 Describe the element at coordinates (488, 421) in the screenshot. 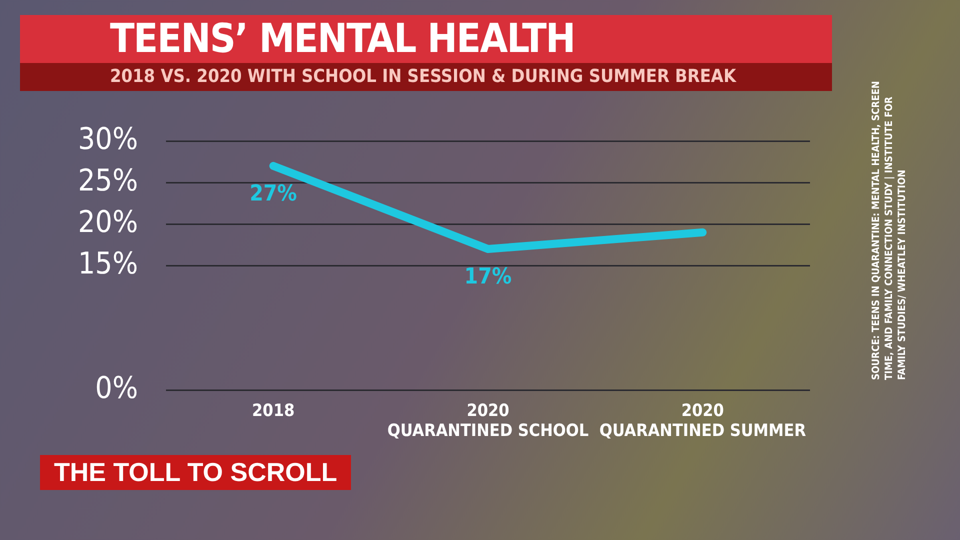

I see `x-tick-label: 2020 QUARANTINED SCHOOL` at that location.